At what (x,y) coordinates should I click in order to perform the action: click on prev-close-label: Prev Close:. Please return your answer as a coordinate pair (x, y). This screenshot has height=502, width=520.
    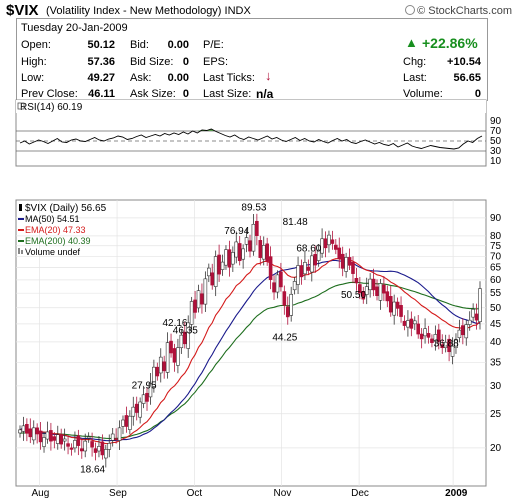
    Looking at the image, I should click on (49, 94).